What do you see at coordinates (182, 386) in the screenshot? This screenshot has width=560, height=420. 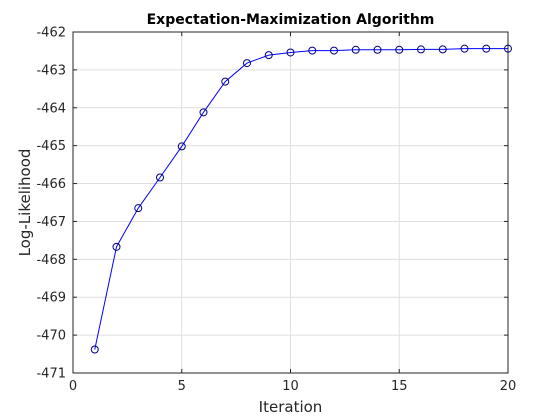 I see `x-tick-label: 5` at bounding box center [182, 386].